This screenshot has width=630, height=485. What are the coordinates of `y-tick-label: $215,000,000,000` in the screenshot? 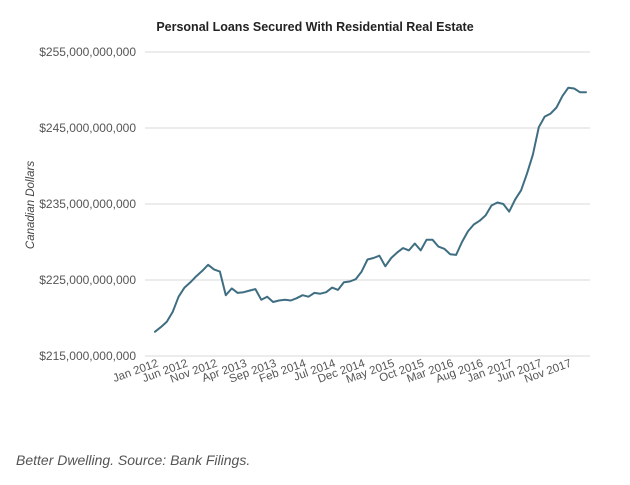 It's located at (87, 356).